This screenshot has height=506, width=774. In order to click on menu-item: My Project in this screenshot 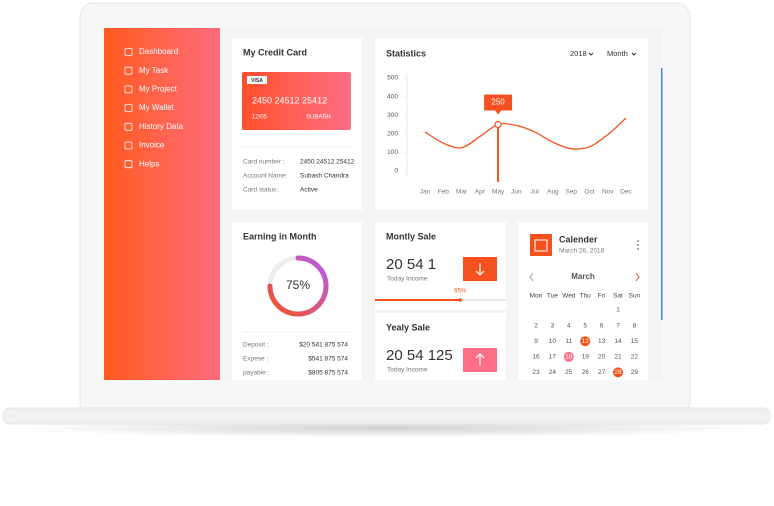, I will do `click(158, 89)`.